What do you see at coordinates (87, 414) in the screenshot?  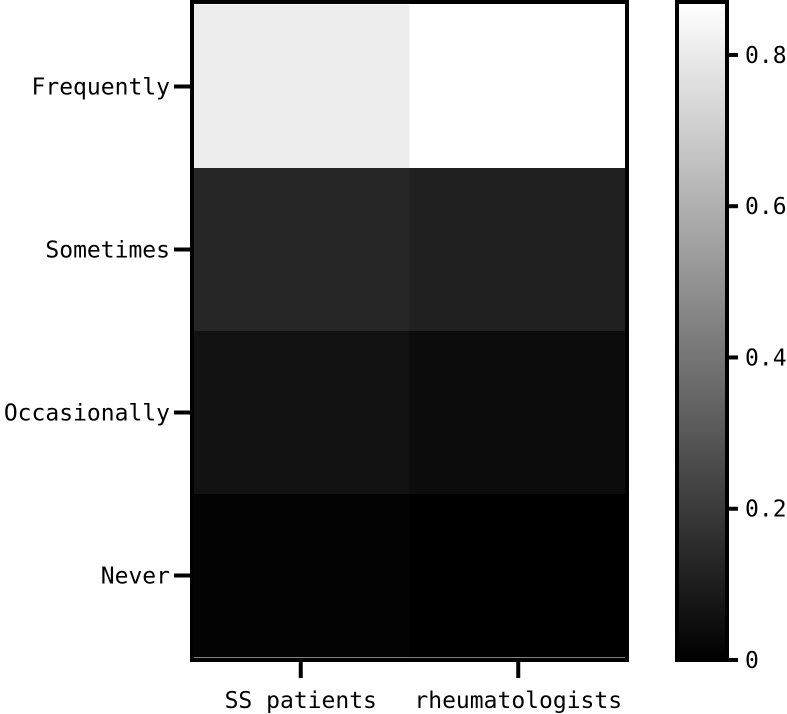 I see `y-tick-label-occasionally: Occasionally` at bounding box center [87, 414].